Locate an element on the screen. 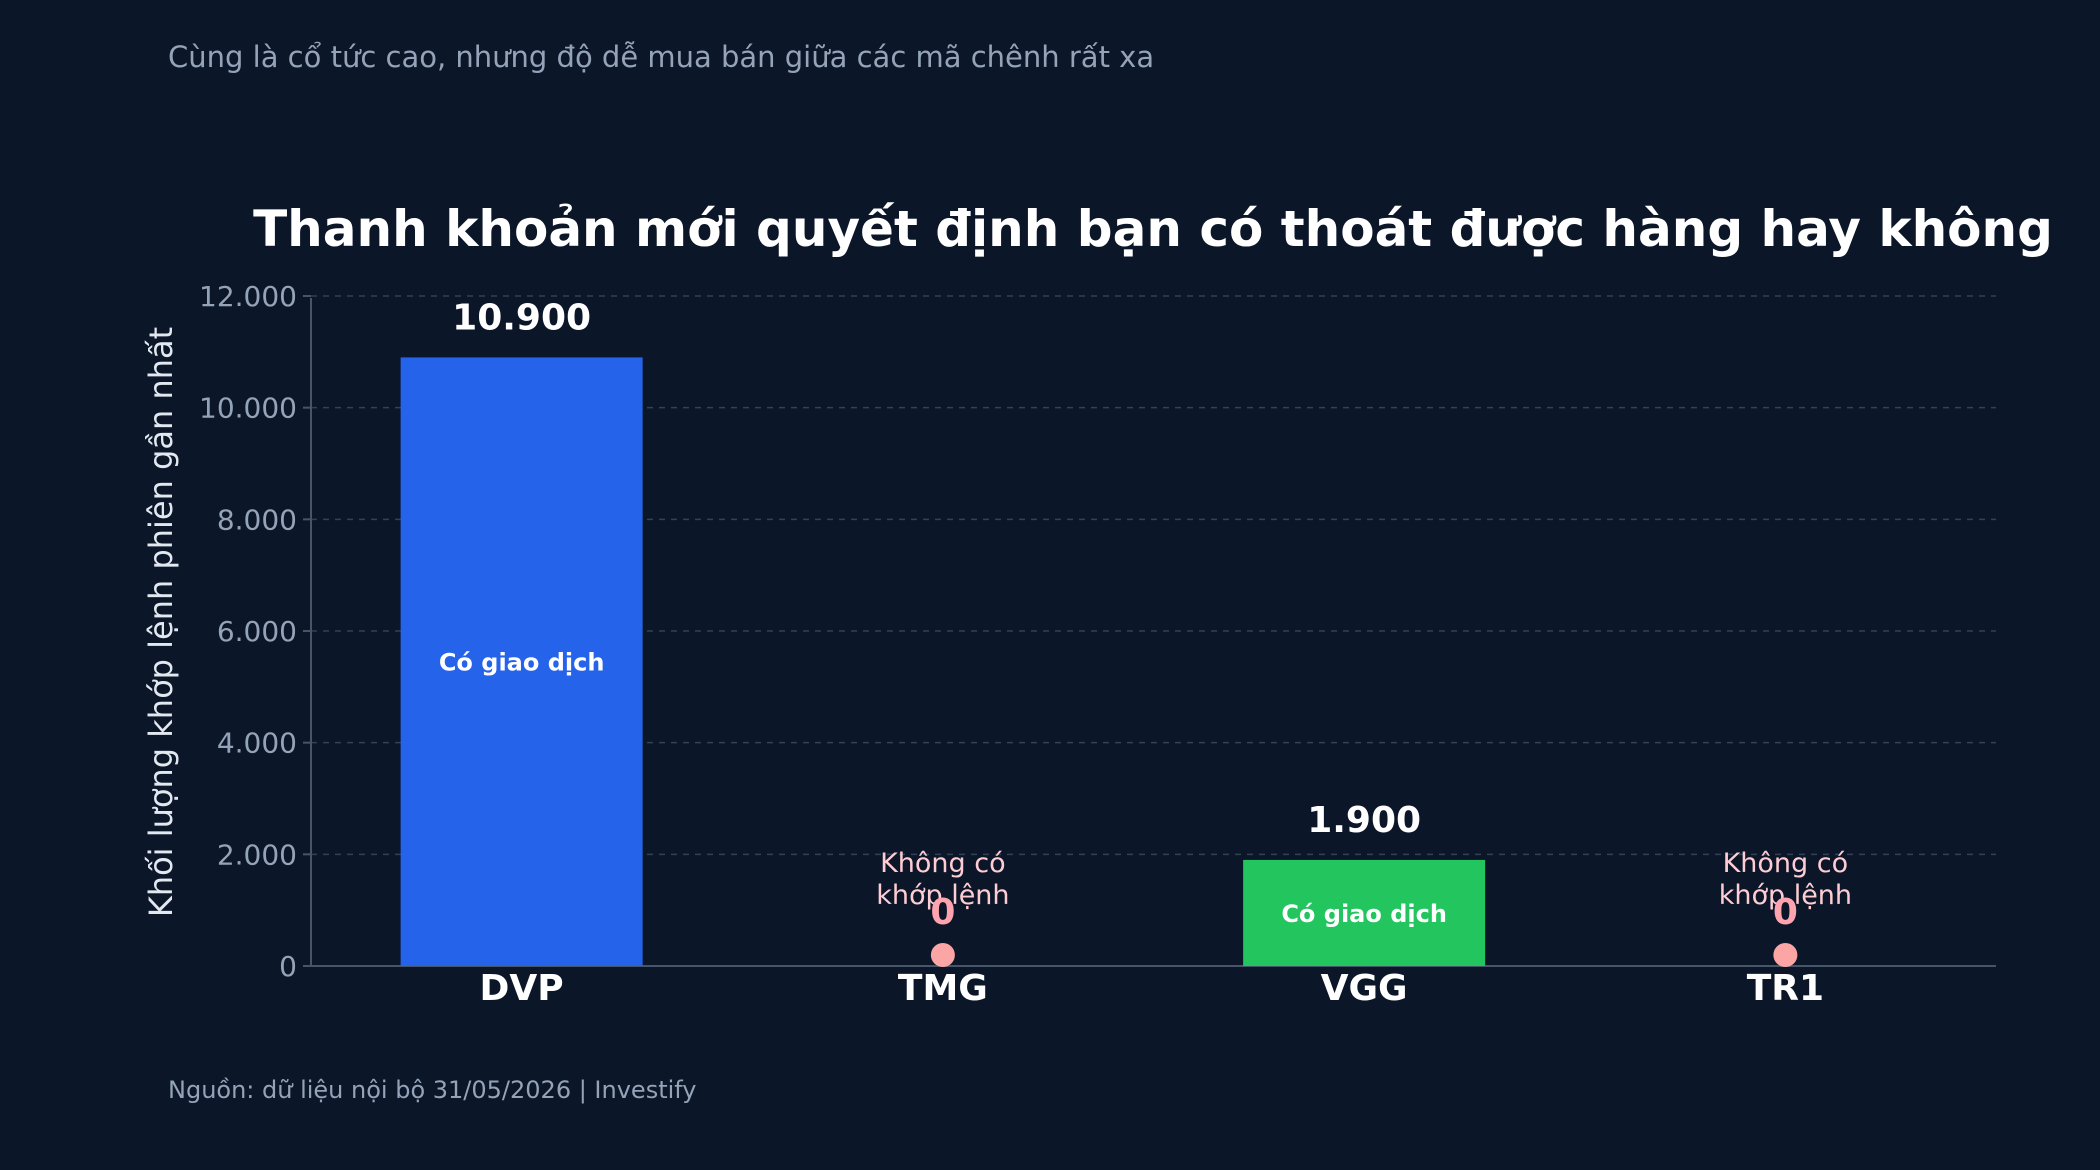 The height and width of the screenshot is (1170, 2100). x-tick-label: DVP is located at coordinates (522, 988).